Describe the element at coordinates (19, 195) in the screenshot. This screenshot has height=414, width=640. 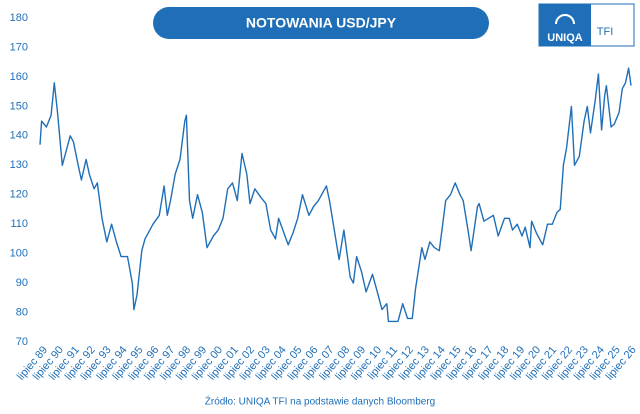
I see `y-tick-label: 120` at that location.